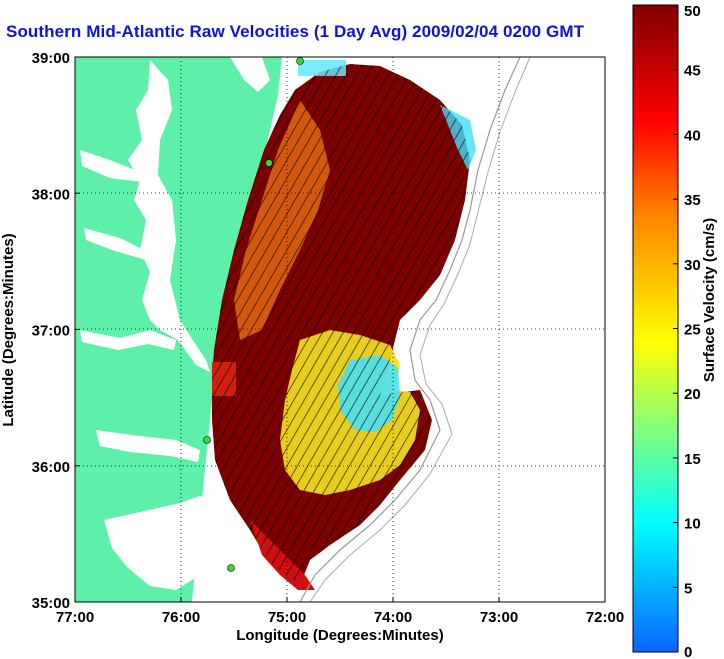  Describe the element at coordinates (128, 340) in the screenshot. I see `james-river` at that location.